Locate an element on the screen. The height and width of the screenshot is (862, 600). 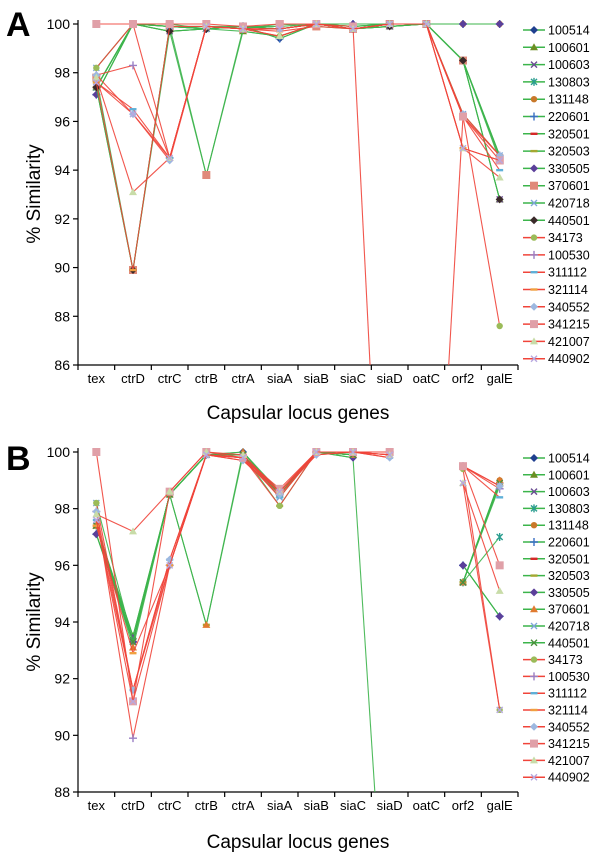
legend-item-a: 100603 is located at coordinates (556, 65).